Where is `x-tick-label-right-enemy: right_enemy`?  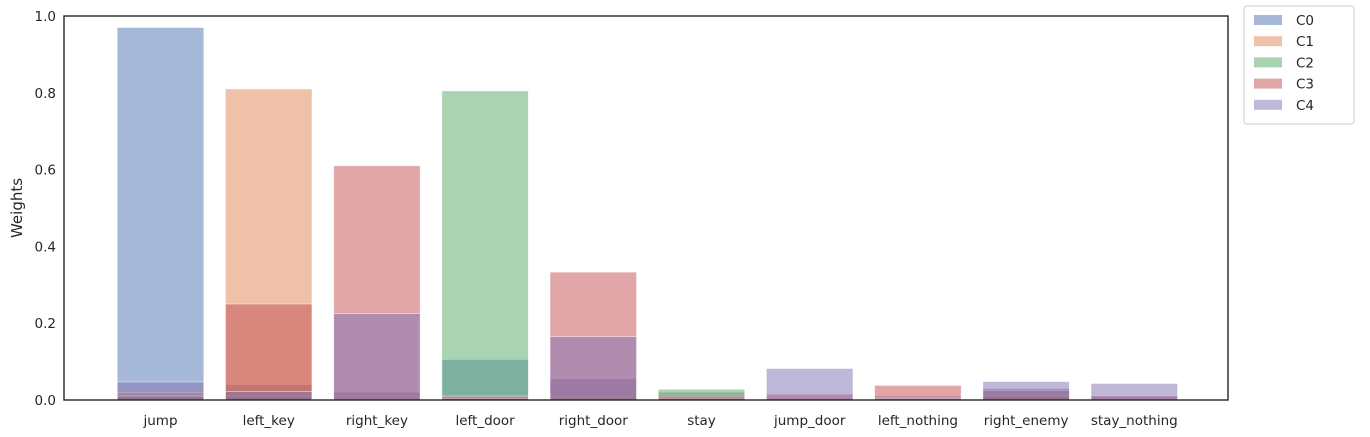
x-tick-label-right-enemy: right_enemy is located at coordinates (1026, 421).